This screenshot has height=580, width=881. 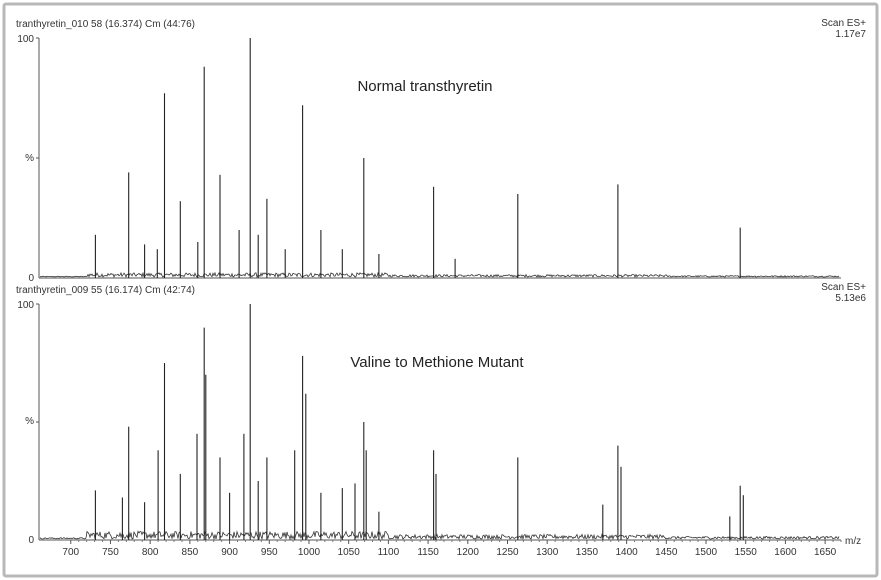 What do you see at coordinates (587, 552) in the screenshot?
I see `x-tick-label: 1350` at bounding box center [587, 552].